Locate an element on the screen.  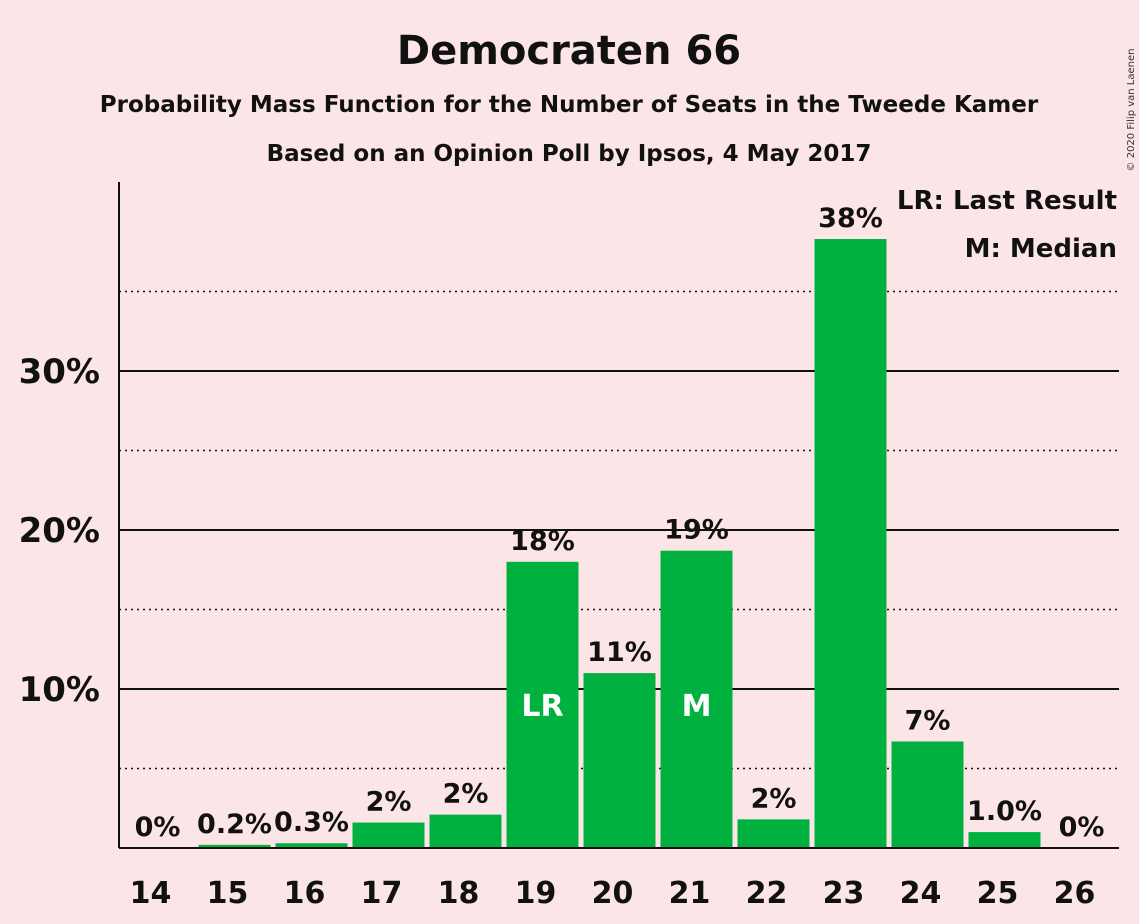
bar-marker-label: LR is located at coordinates (542, 706).